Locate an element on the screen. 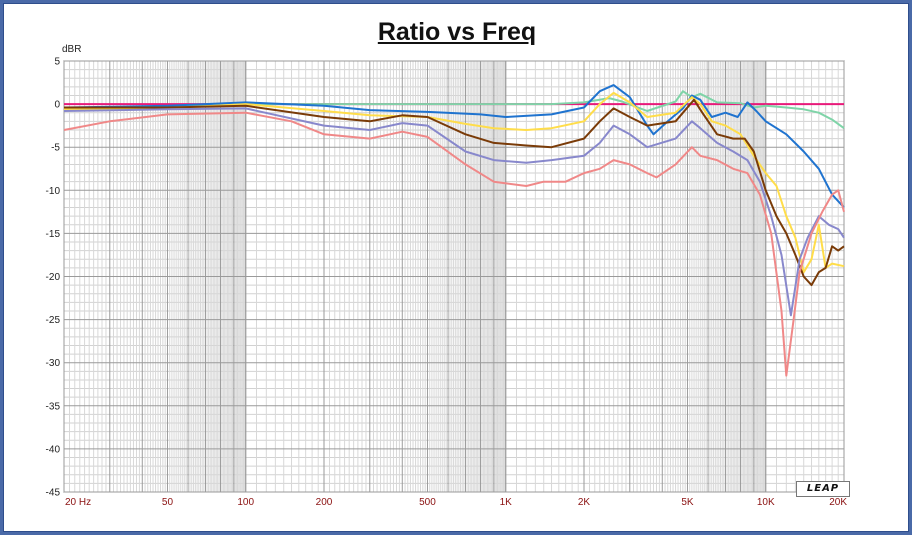  x-tick-label: 5K is located at coordinates (687, 502).